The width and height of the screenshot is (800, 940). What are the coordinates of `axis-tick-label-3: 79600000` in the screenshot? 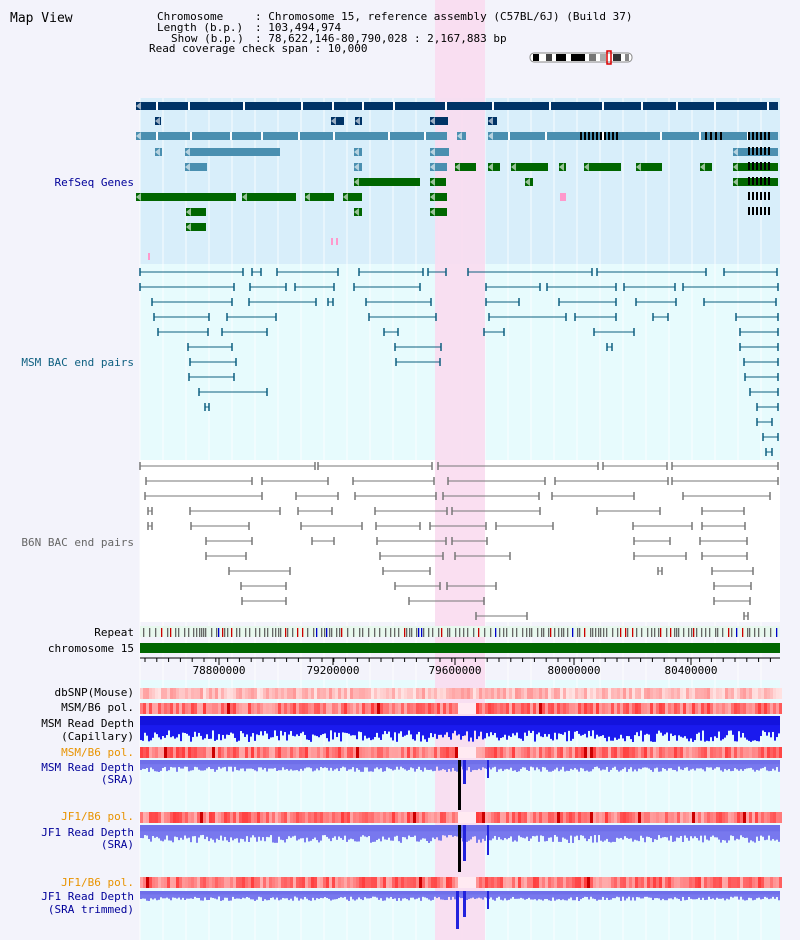 It's located at (455, 670).